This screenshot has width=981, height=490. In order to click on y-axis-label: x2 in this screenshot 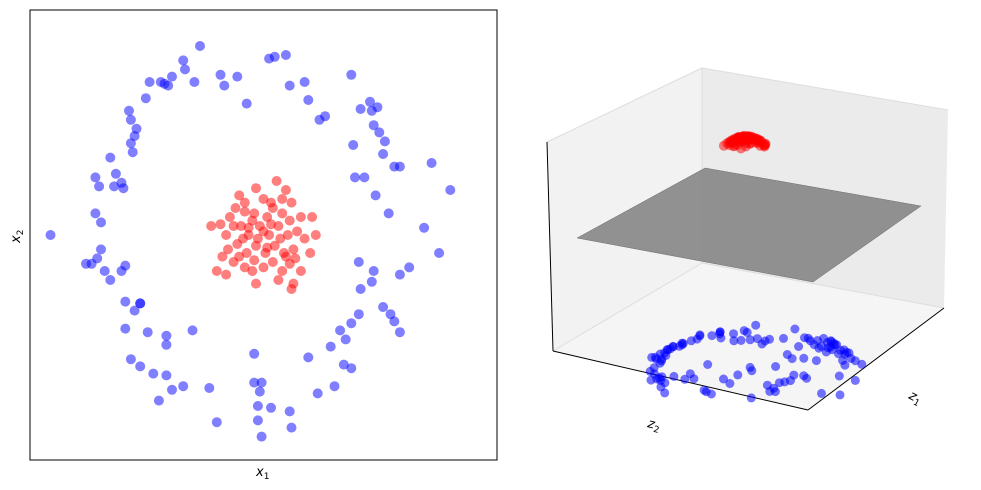, I will do `click(17, 237)`.